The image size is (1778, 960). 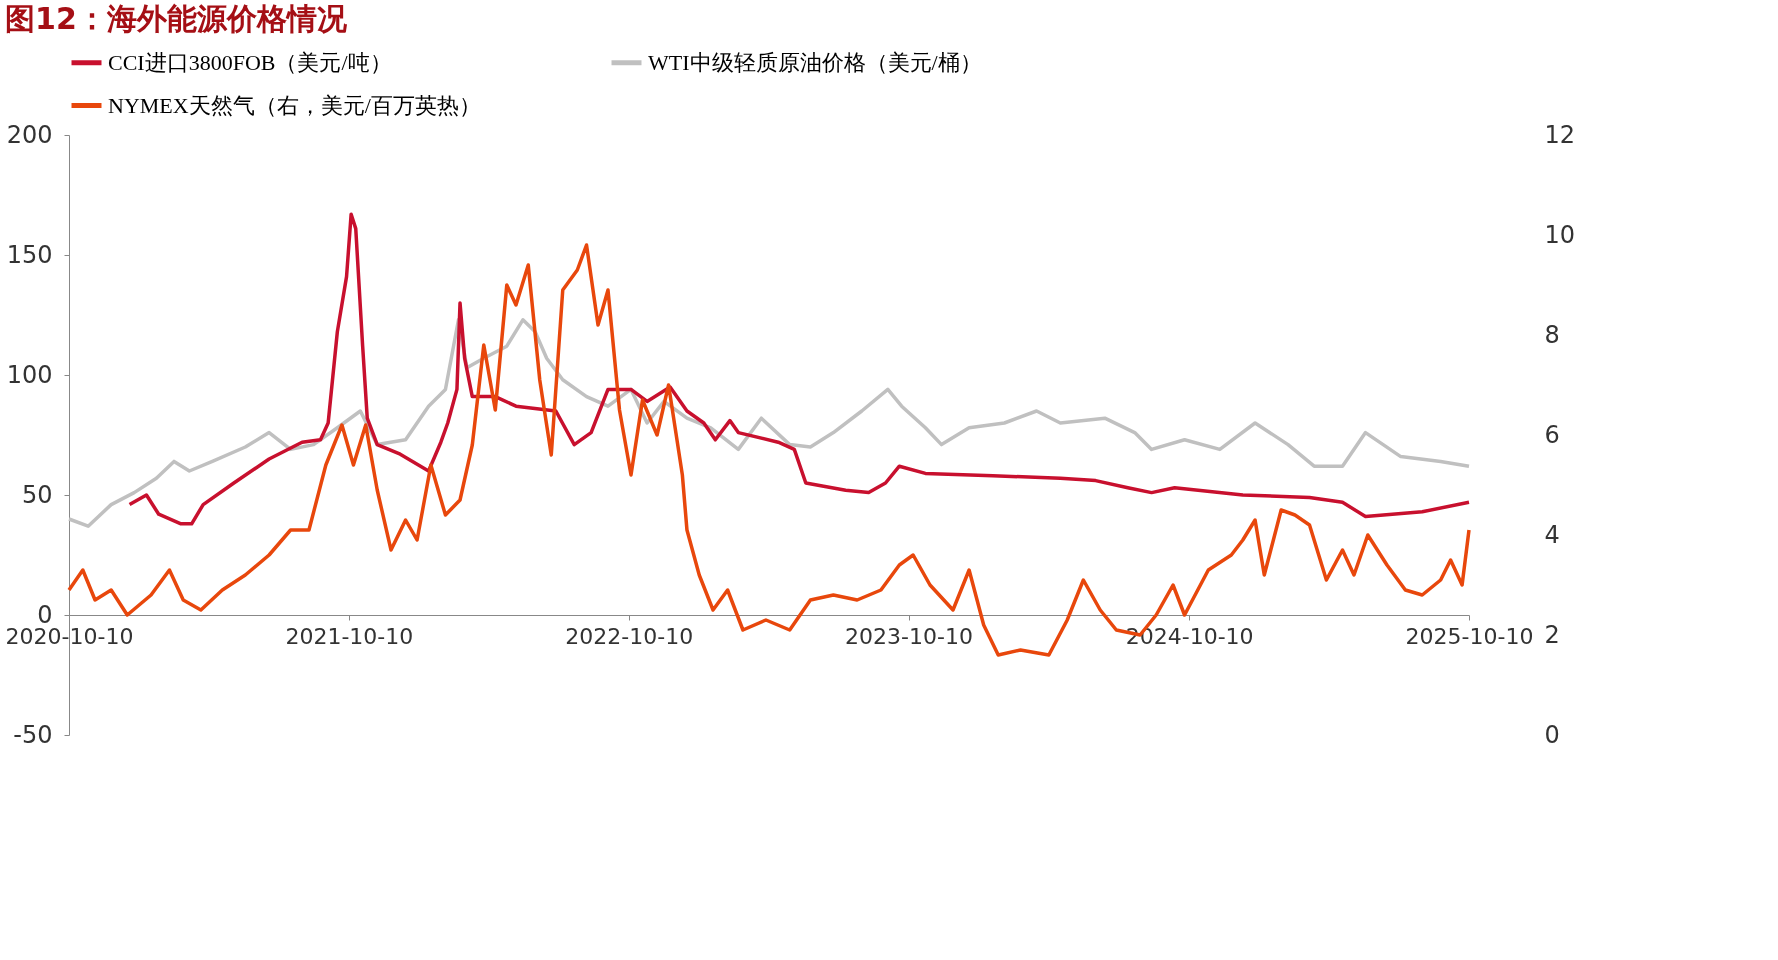 I want to click on y-tick-label: -50, so click(x=33, y=734).